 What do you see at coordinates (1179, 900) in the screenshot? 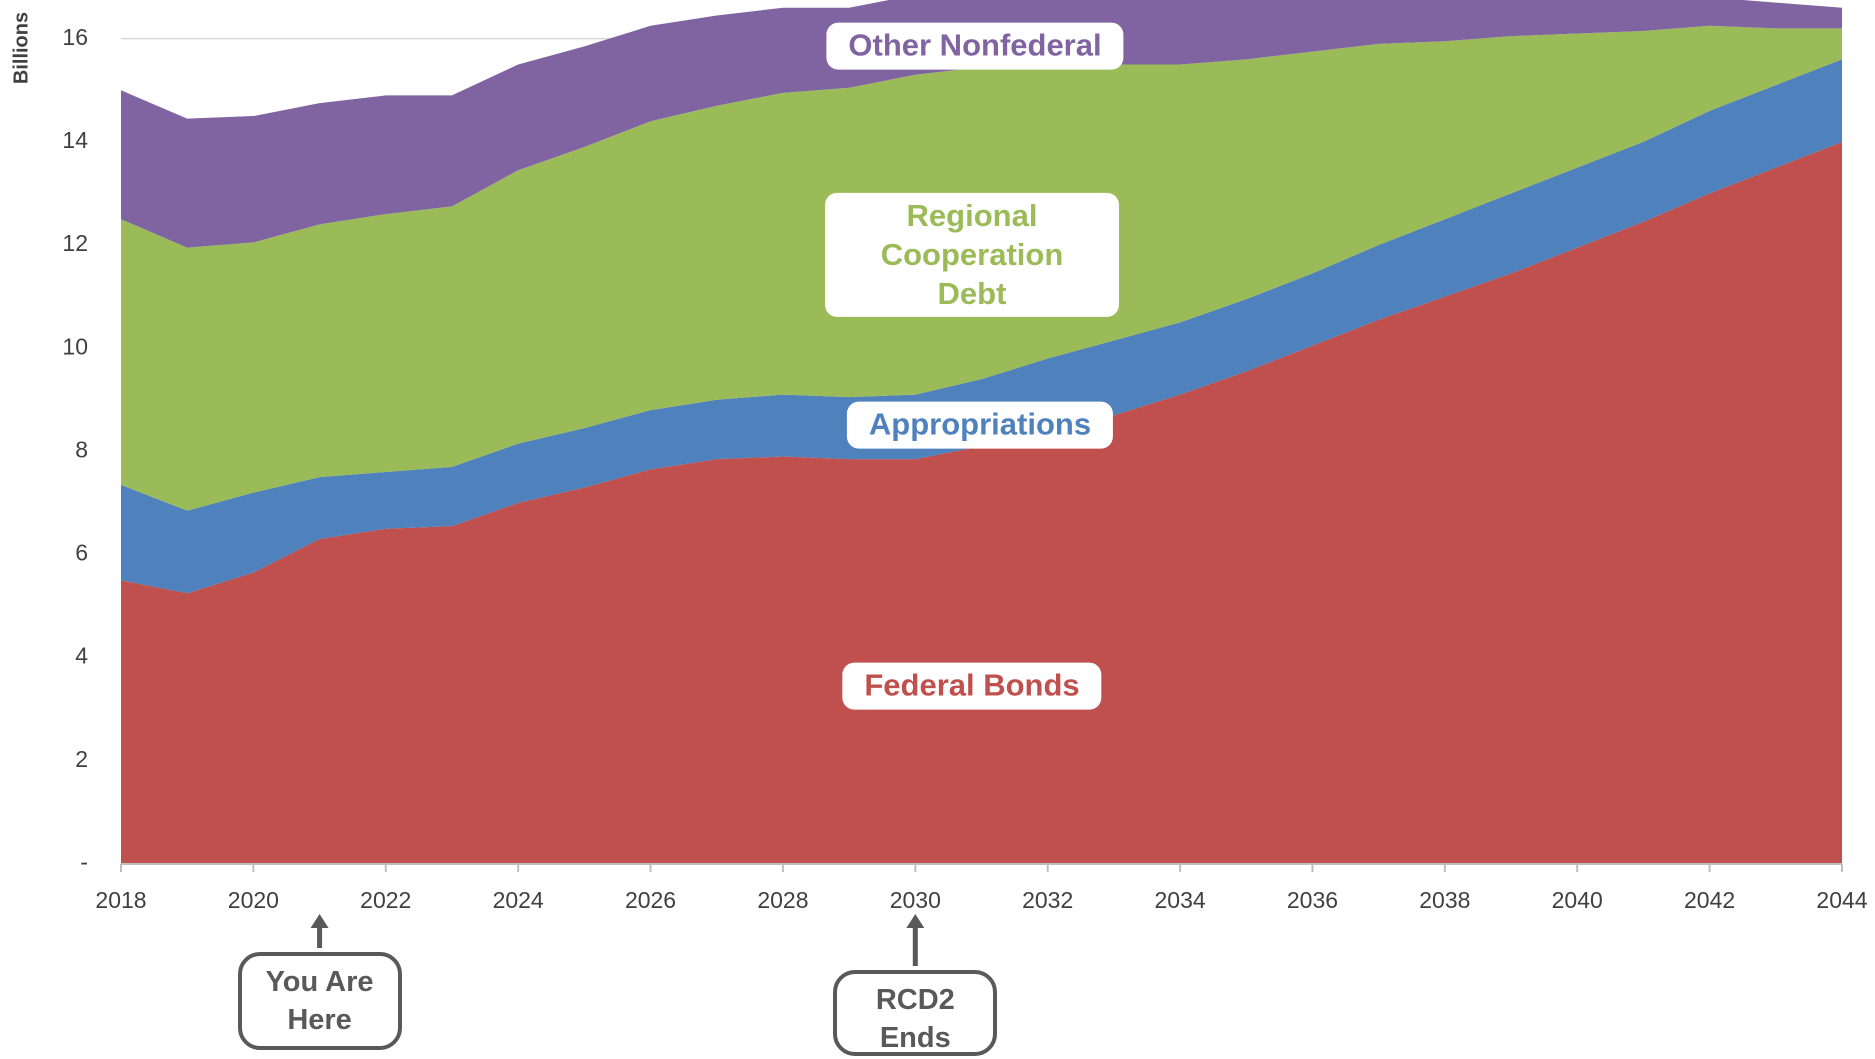
I see `x-tick-label: 2034` at bounding box center [1179, 900].